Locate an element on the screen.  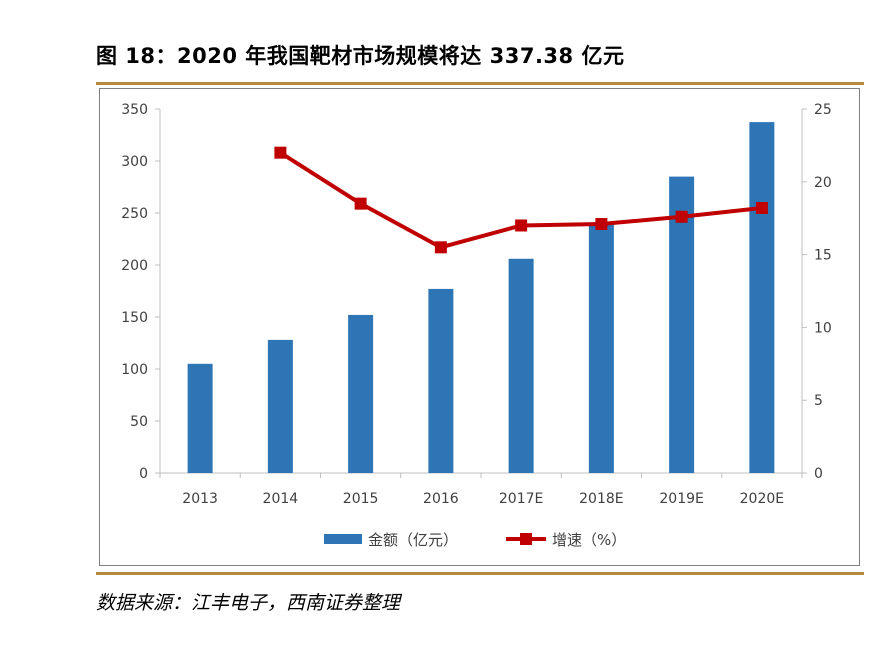
legend-bar-label: 金额（亿元） is located at coordinates (413, 540).